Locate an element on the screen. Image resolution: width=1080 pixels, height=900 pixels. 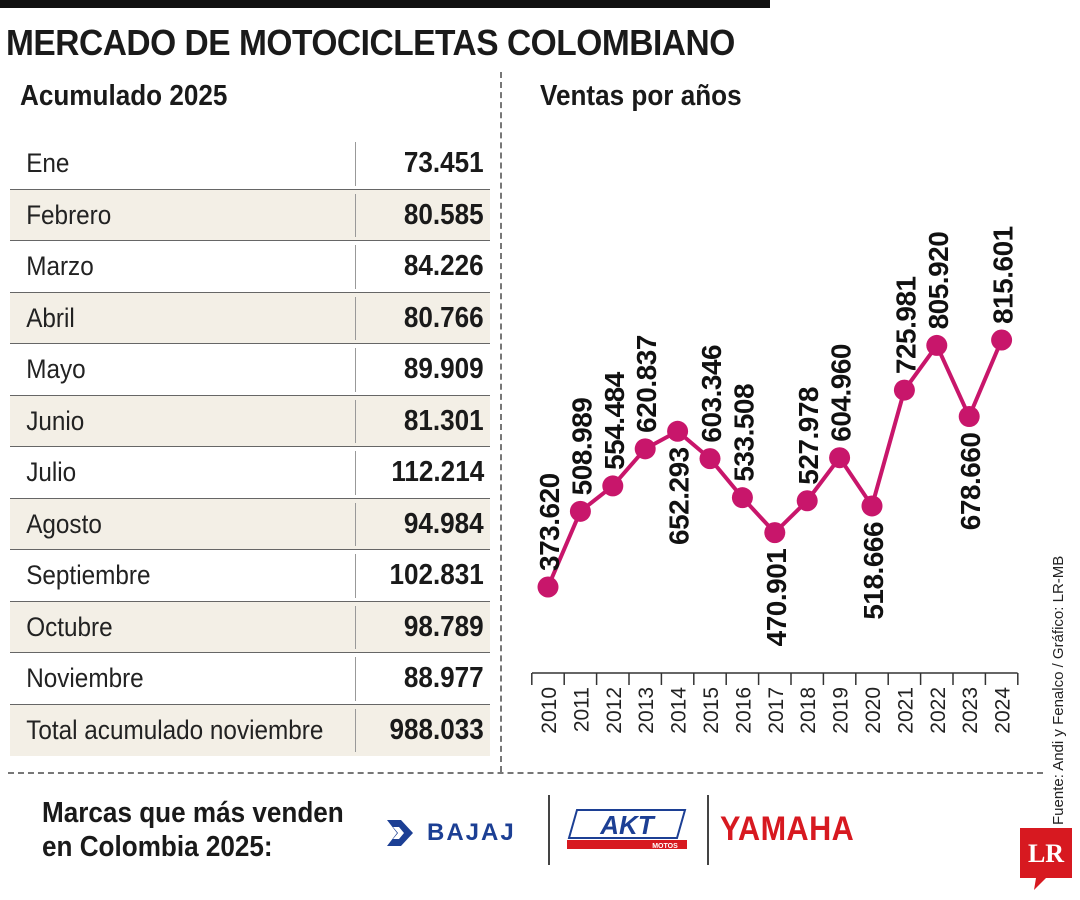
x-tick-label: 2023 is located at coordinates (970, 710).